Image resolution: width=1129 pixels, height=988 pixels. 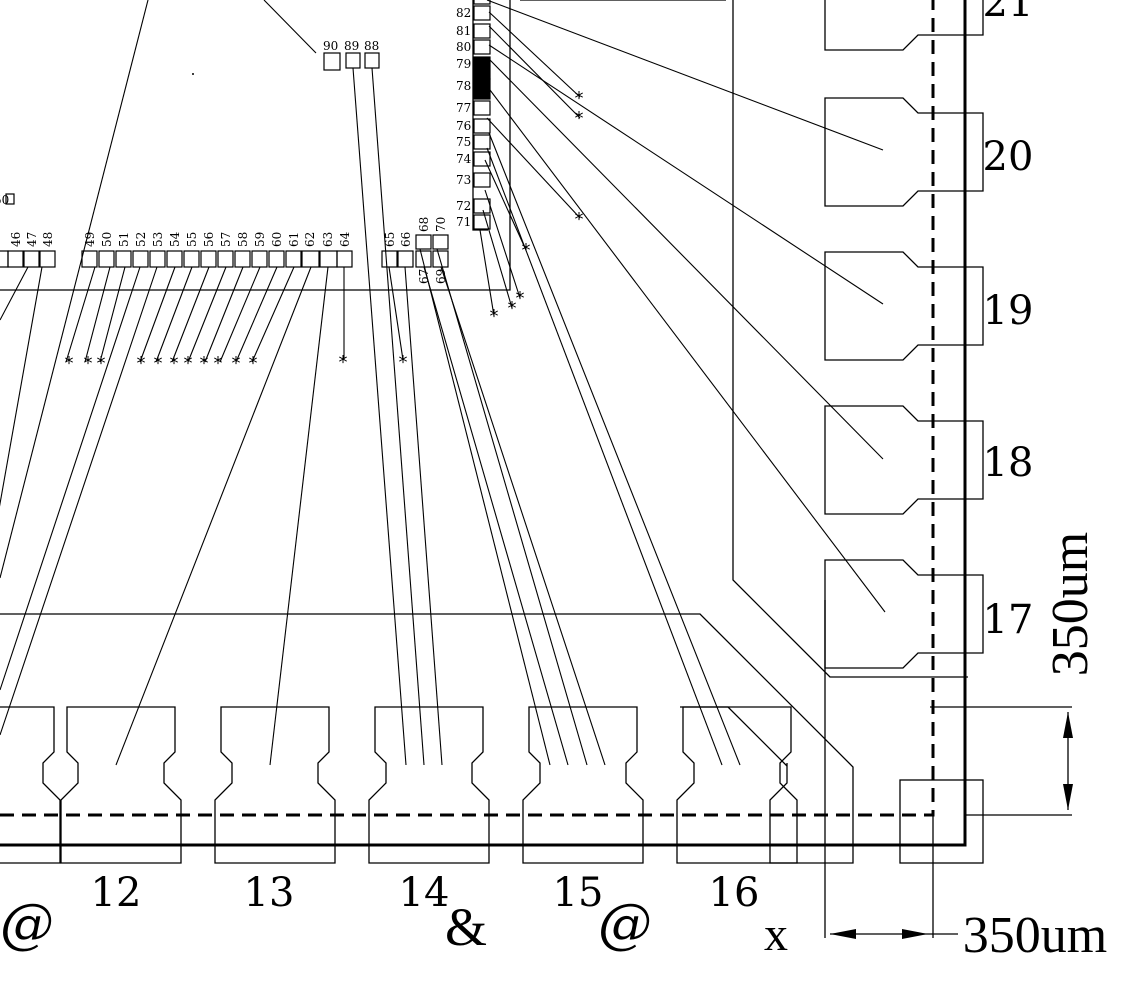 I want to click on pin-label-46: 46, so click(x=16, y=239).